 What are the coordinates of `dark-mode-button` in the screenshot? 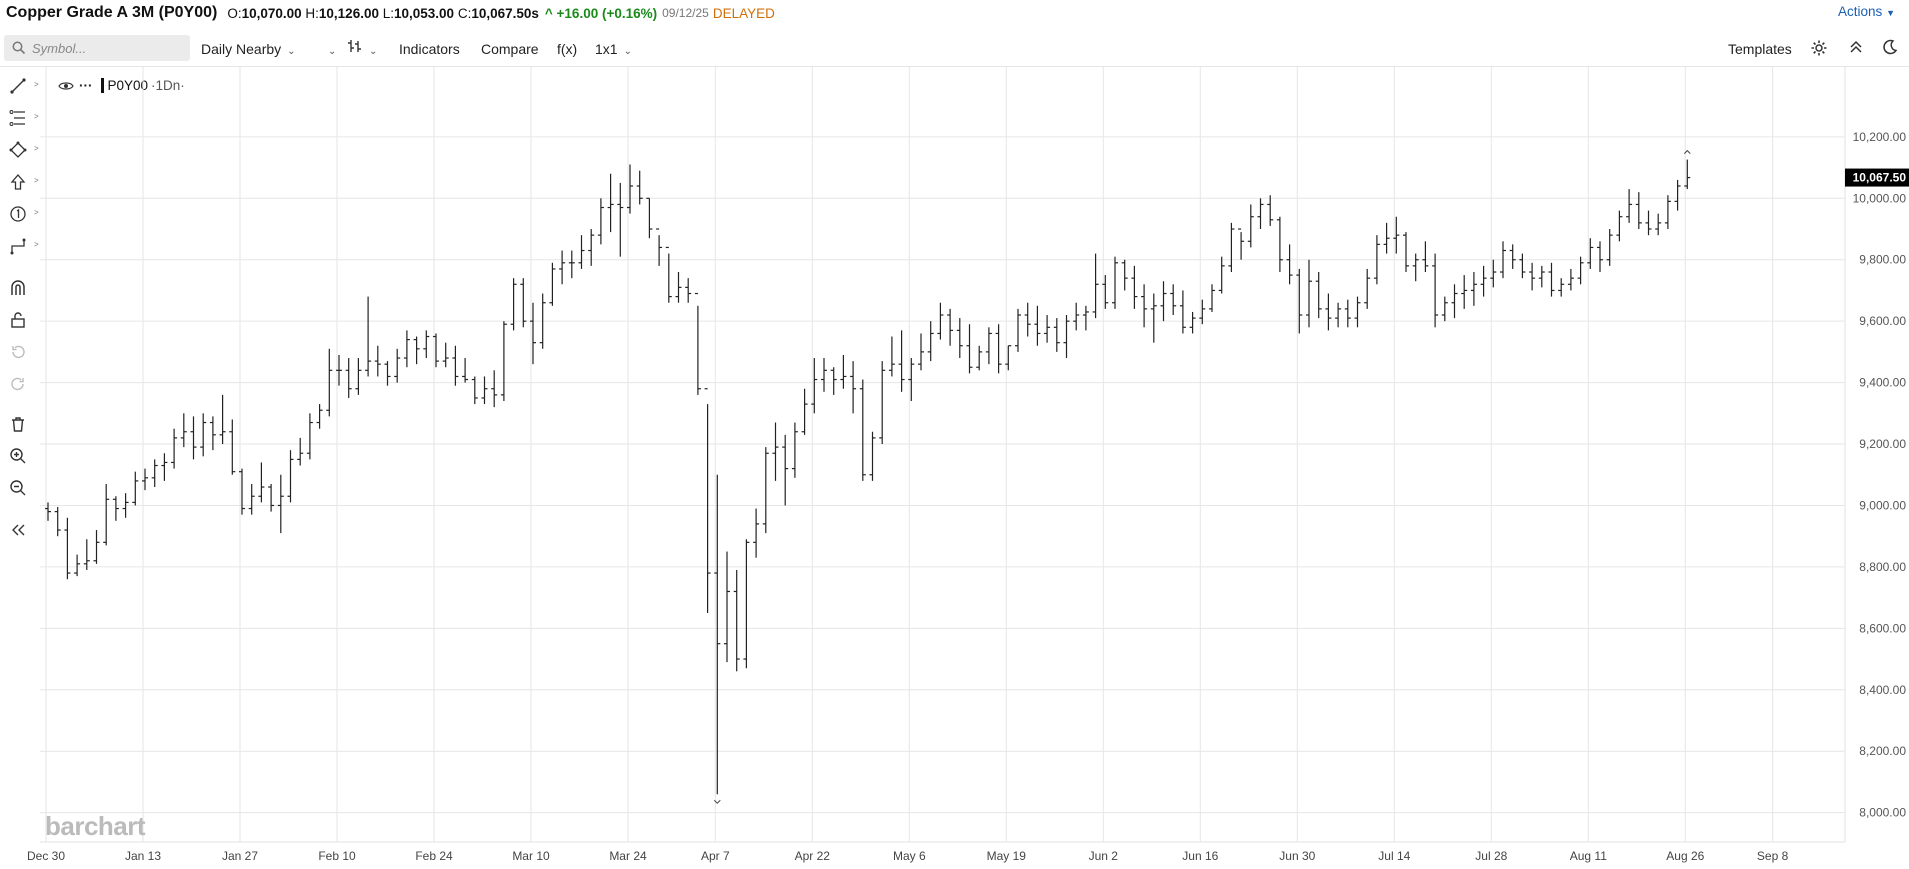 It's located at (1890, 48).